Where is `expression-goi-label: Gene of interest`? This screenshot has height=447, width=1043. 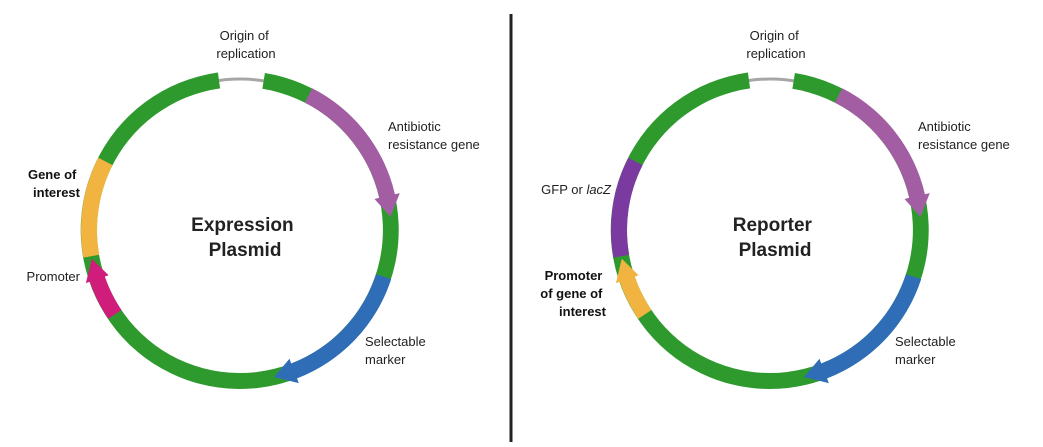 expression-goi-label: Gene of interest is located at coordinates (54, 183).